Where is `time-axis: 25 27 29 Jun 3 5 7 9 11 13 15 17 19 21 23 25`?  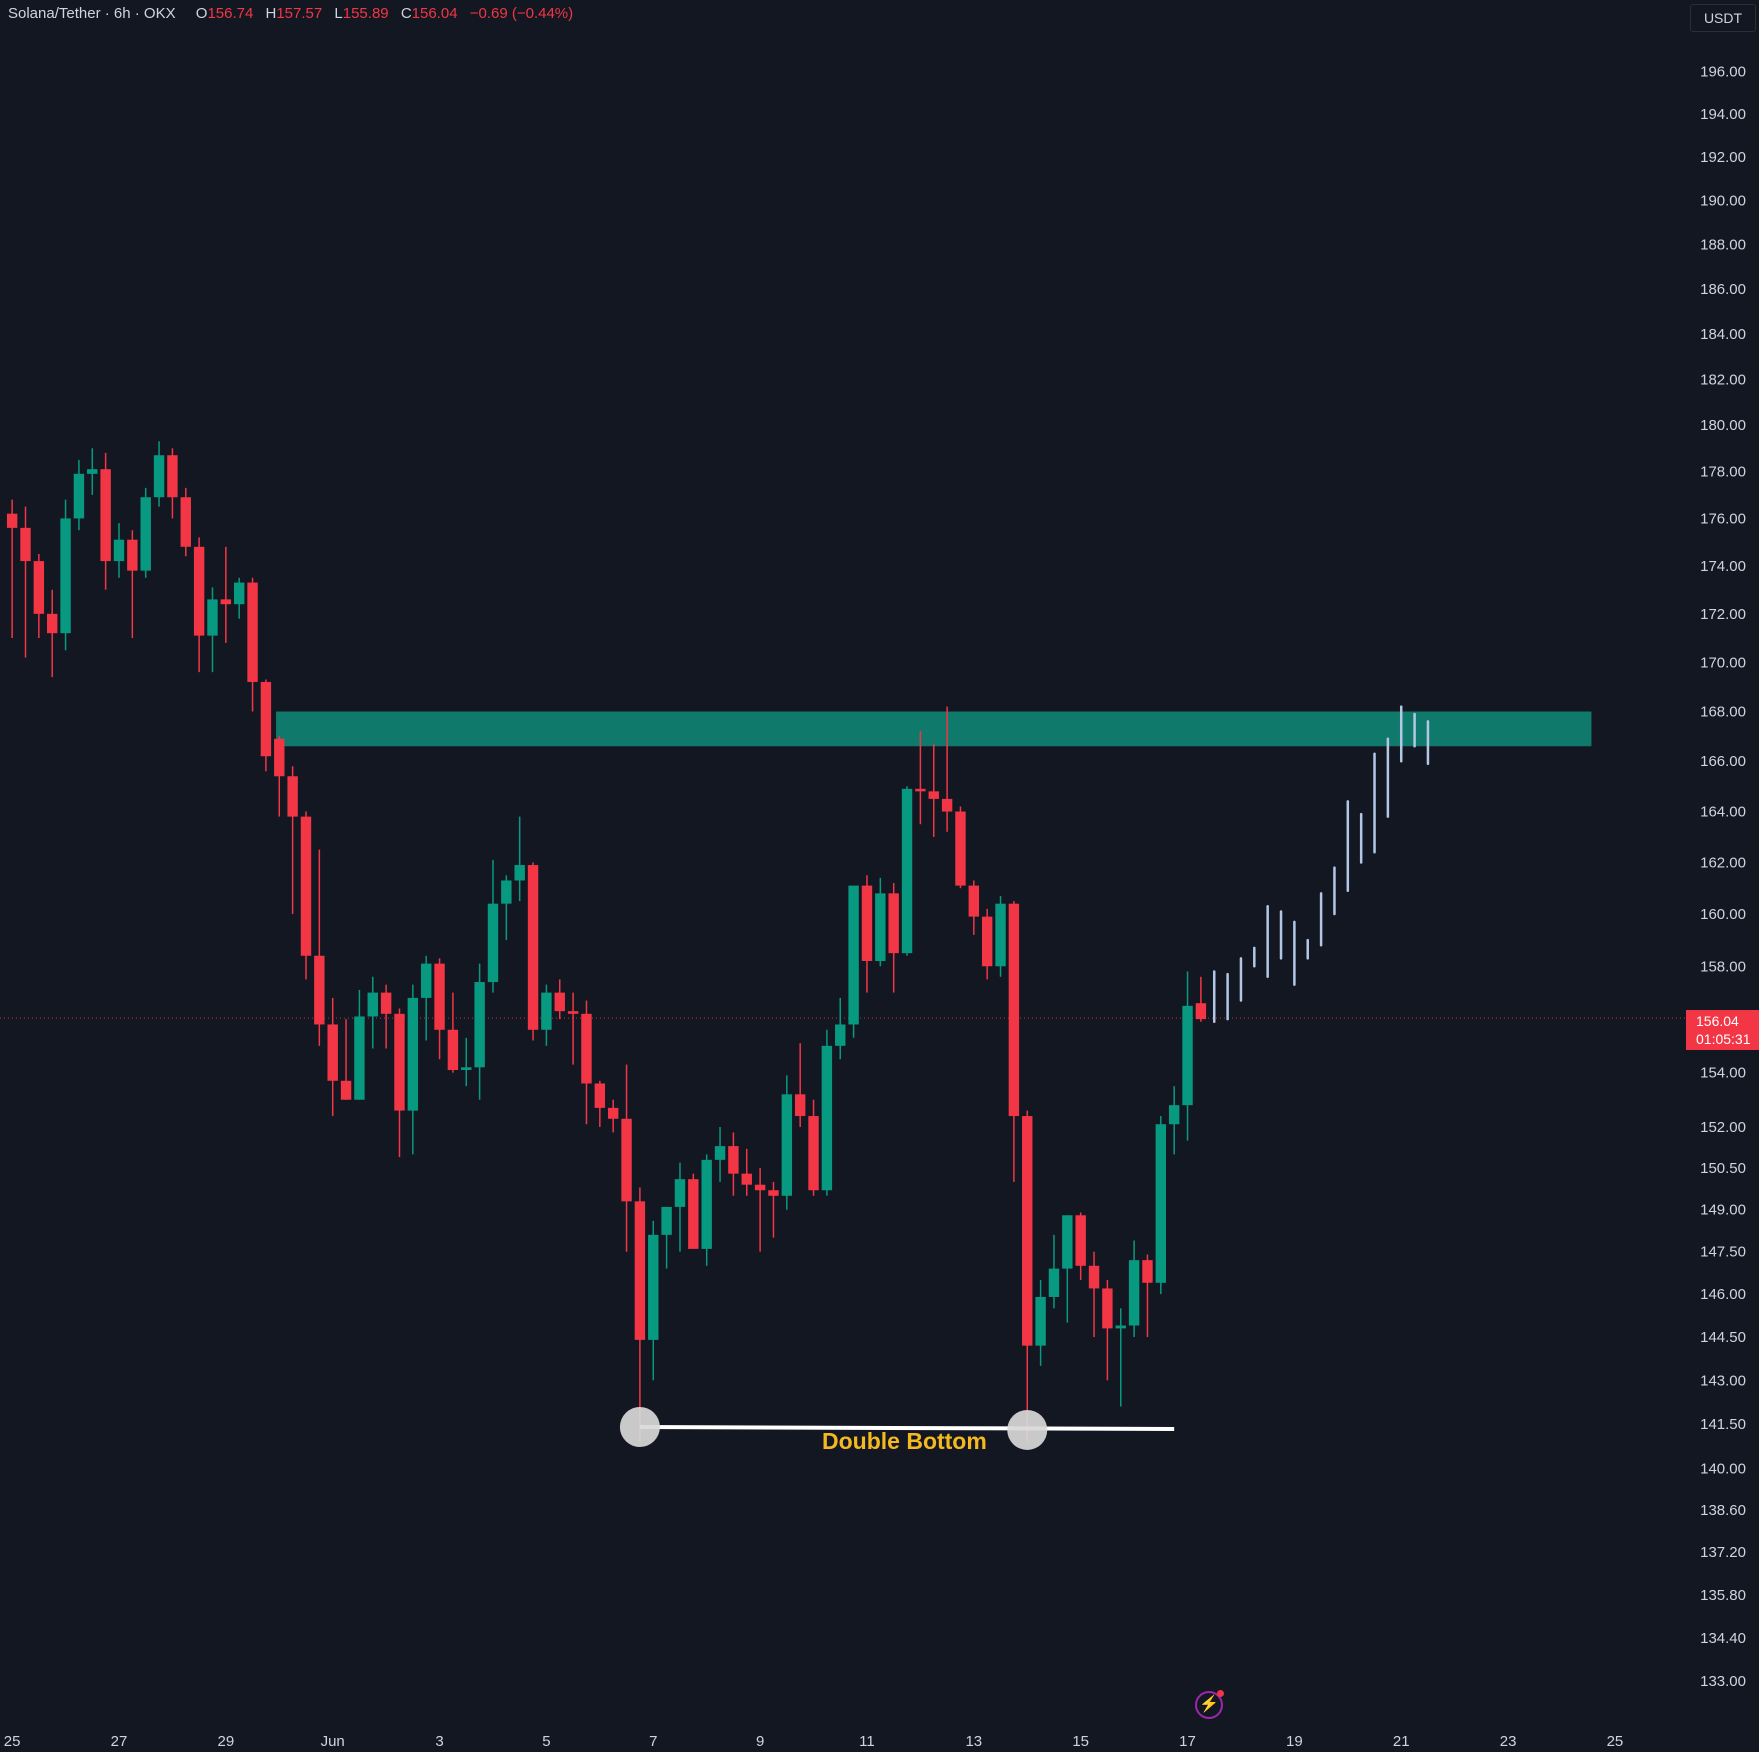 time-axis: 25 27 29 Jun 3 5 7 9 11 13 15 17 19 21 23 25 is located at coordinates (813, 1741).